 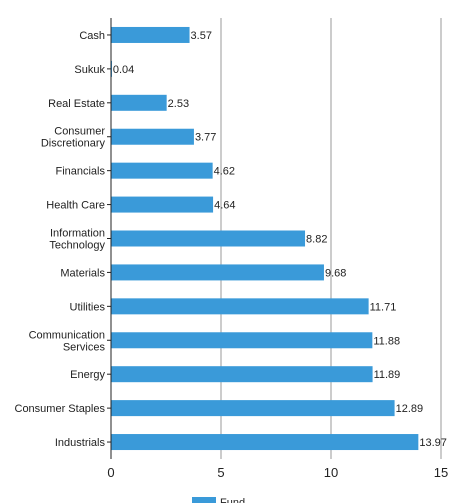 What do you see at coordinates (162, 170) in the screenshot?
I see `bar-financials` at bounding box center [162, 170].